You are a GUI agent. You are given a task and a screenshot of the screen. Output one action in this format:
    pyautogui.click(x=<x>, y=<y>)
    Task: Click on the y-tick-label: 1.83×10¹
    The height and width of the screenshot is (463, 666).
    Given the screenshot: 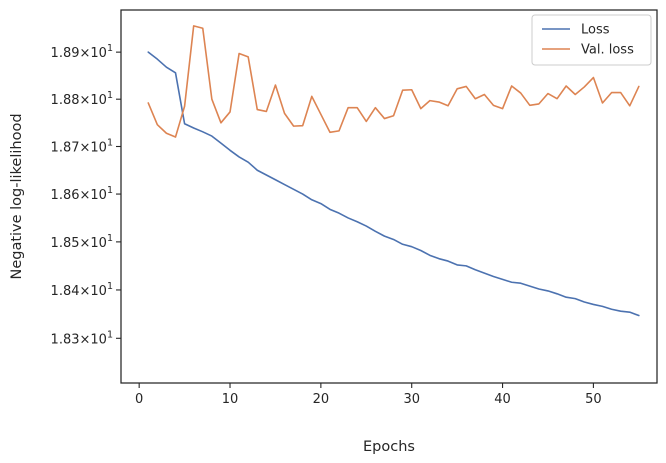 What is the action you would take?
    pyautogui.click(x=82, y=338)
    